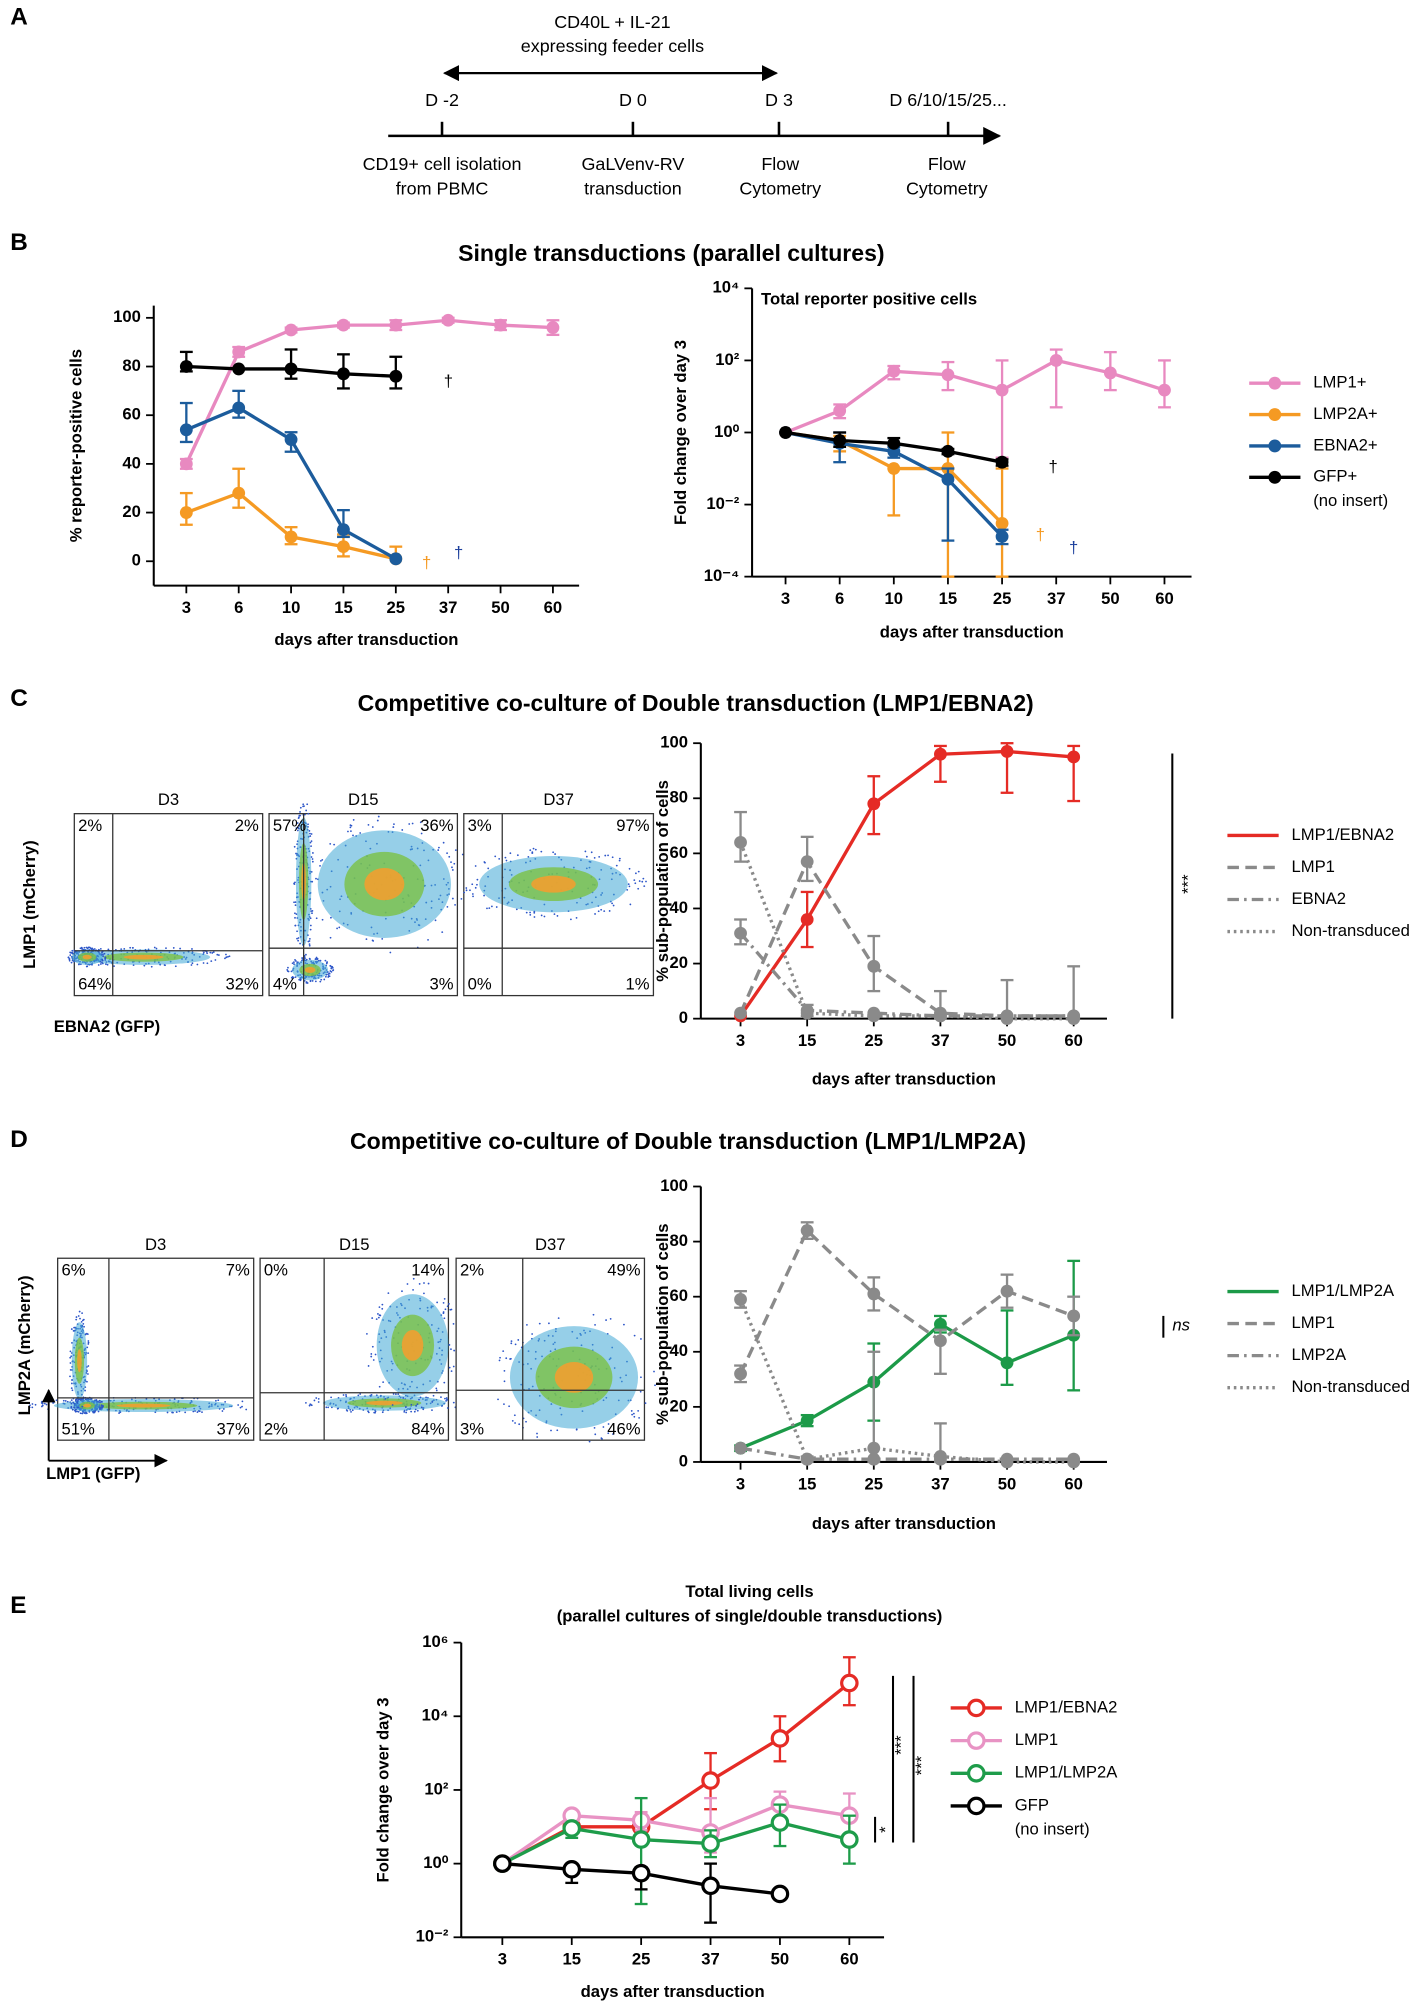 This screenshot has width=1426, height=2004. I want to click on annotation: †, so click(426, 562).